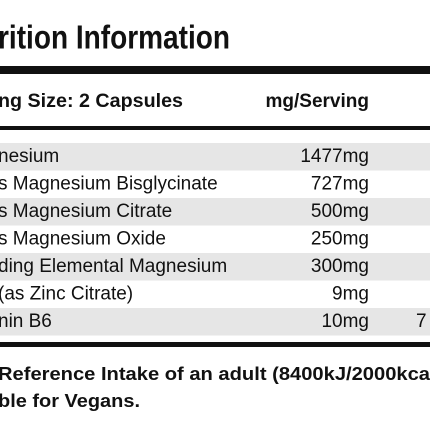  I want to click on reference-value: 7, so click(421, 321).